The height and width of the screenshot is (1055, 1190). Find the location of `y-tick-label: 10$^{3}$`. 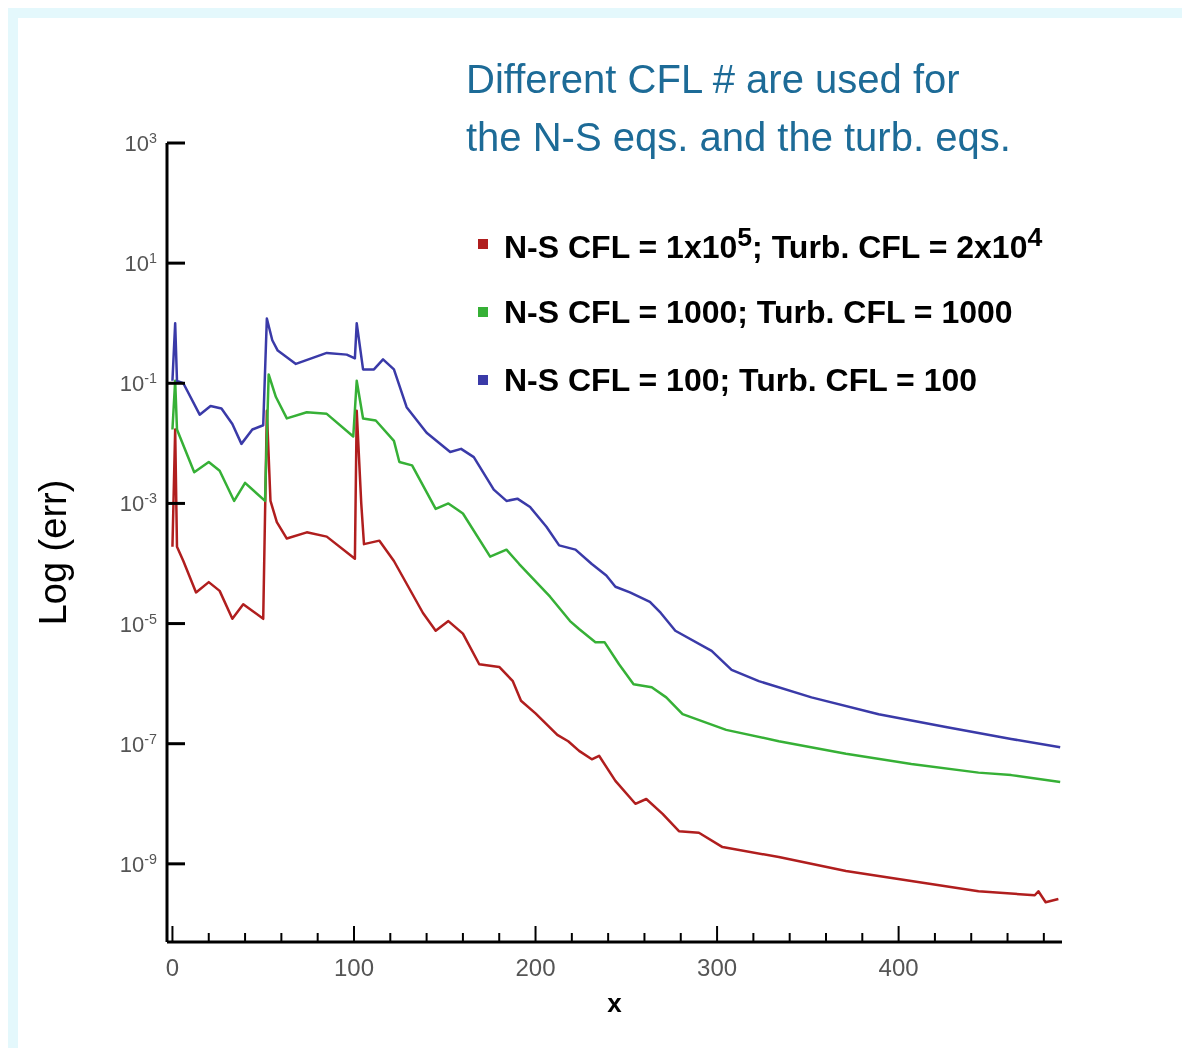

y-tick-label: 10$^{3}$ is located at coordinates (141, 143).